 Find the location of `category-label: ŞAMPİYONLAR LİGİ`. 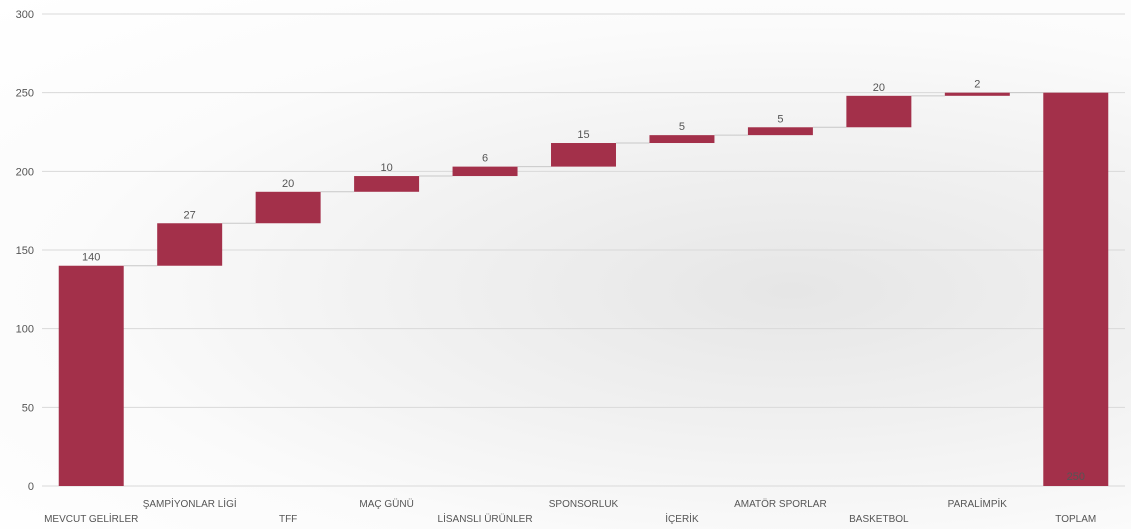

category-label: ŞAMPİYONLAR LİGİ is located at coordinates (190, 503).